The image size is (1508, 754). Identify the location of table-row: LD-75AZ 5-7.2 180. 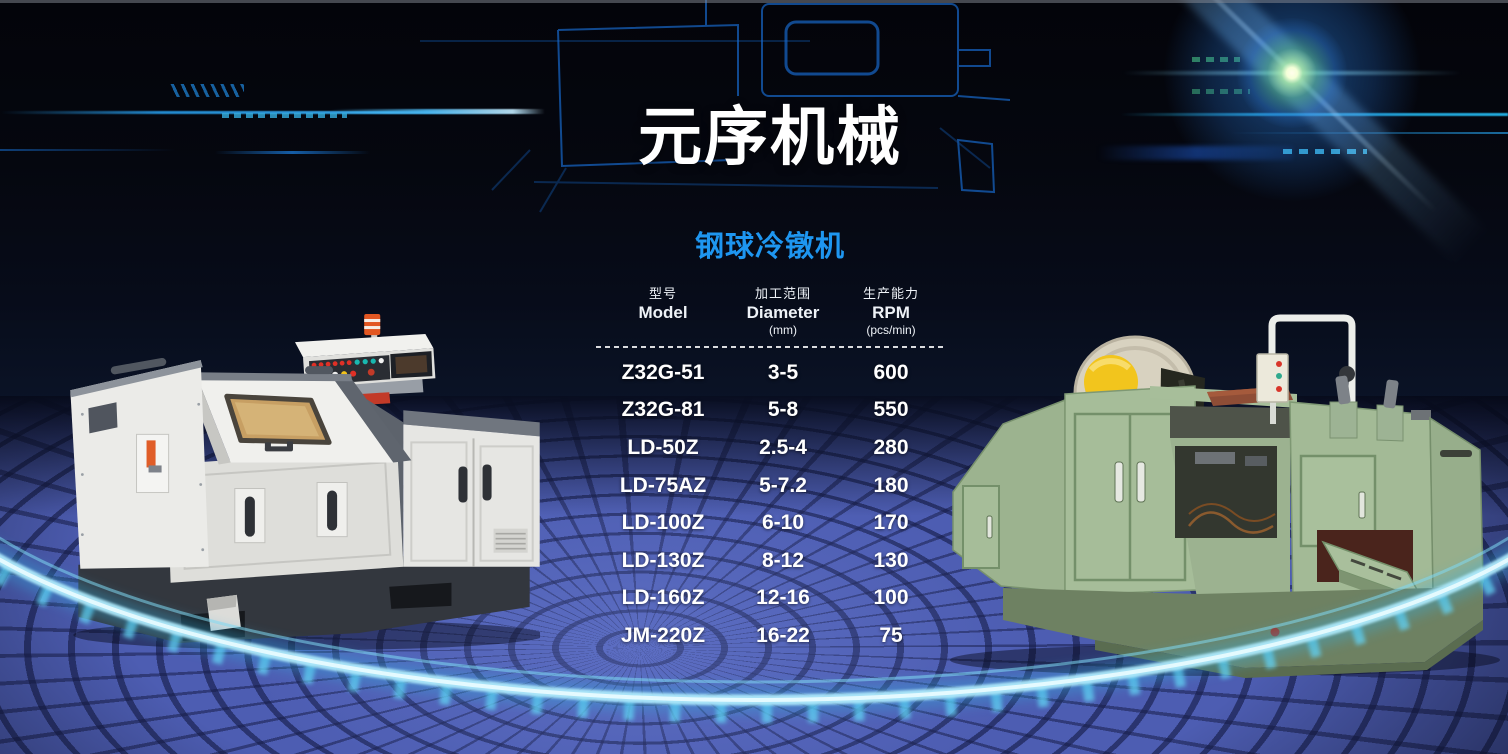
(771, 486).